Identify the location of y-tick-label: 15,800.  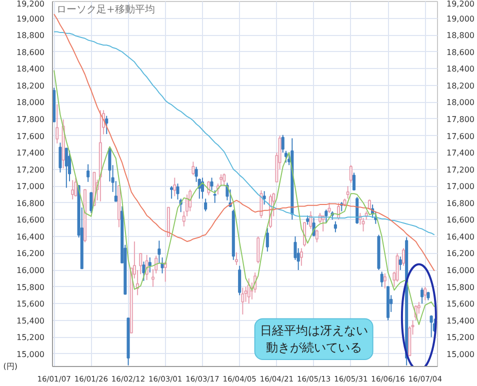
(30, 287).